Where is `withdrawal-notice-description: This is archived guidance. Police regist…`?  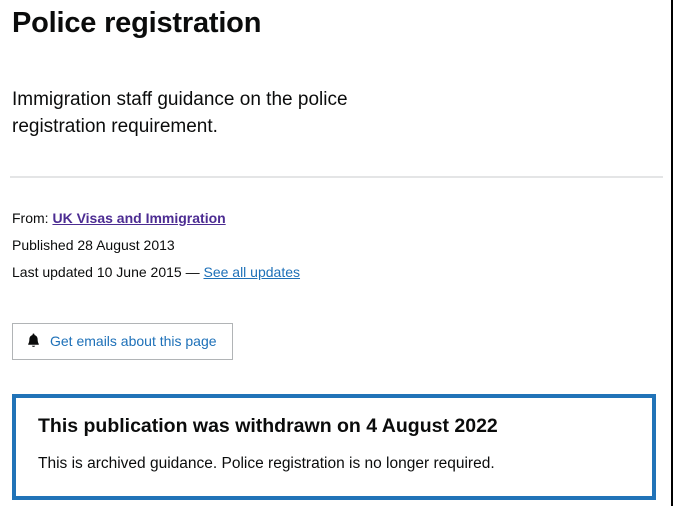 withdrawal-notice-description: This is archived guidance. Police regist… is located at coordinates (266, 463).